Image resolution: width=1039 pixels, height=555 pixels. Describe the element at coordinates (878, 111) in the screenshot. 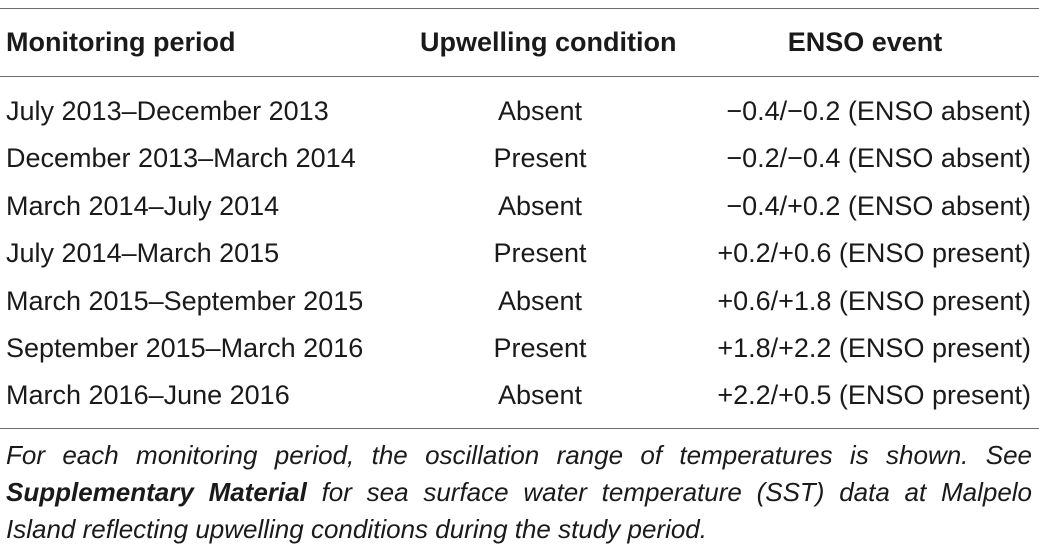

I see `cell-enso: −0.4/−0.2 (ENSO absent)` at that location.